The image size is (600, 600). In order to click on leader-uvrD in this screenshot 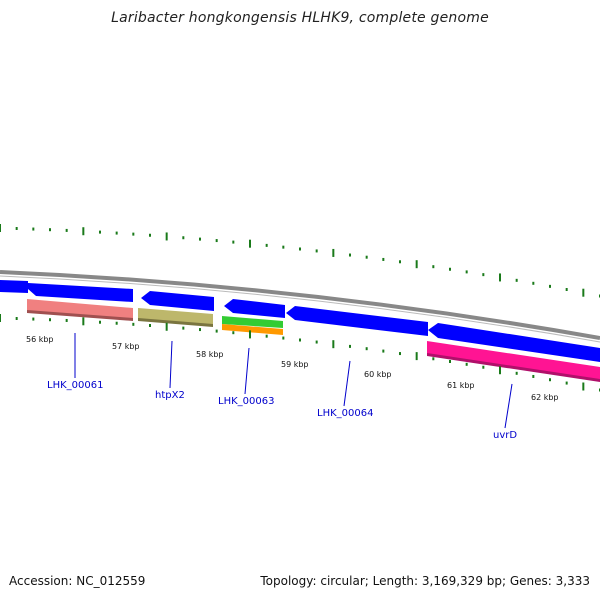, I will do `click(508, 406)`.